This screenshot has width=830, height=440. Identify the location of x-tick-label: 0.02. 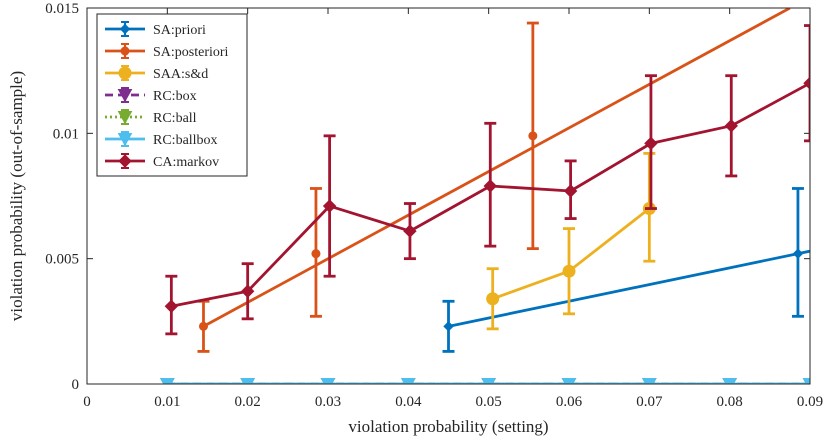
(248, 402).